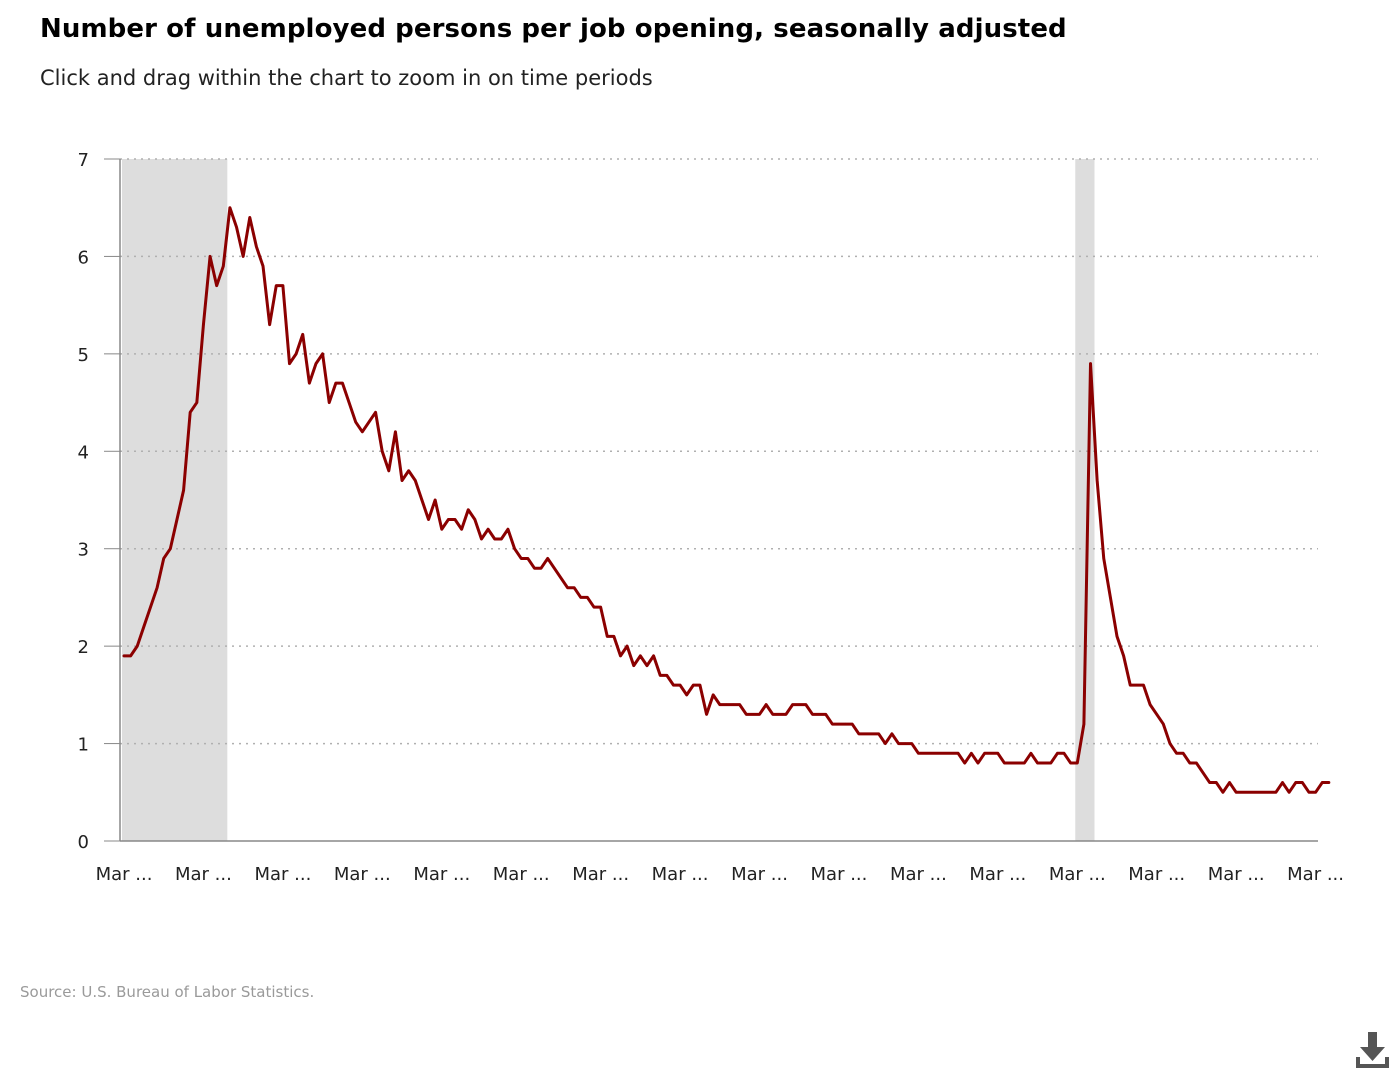 This screenshot has width=1400, height=1080. What do you see at coordinates (83, 647) in the screenshot?
I see `y-tick-label: 2` at bounding box center [83, 647].